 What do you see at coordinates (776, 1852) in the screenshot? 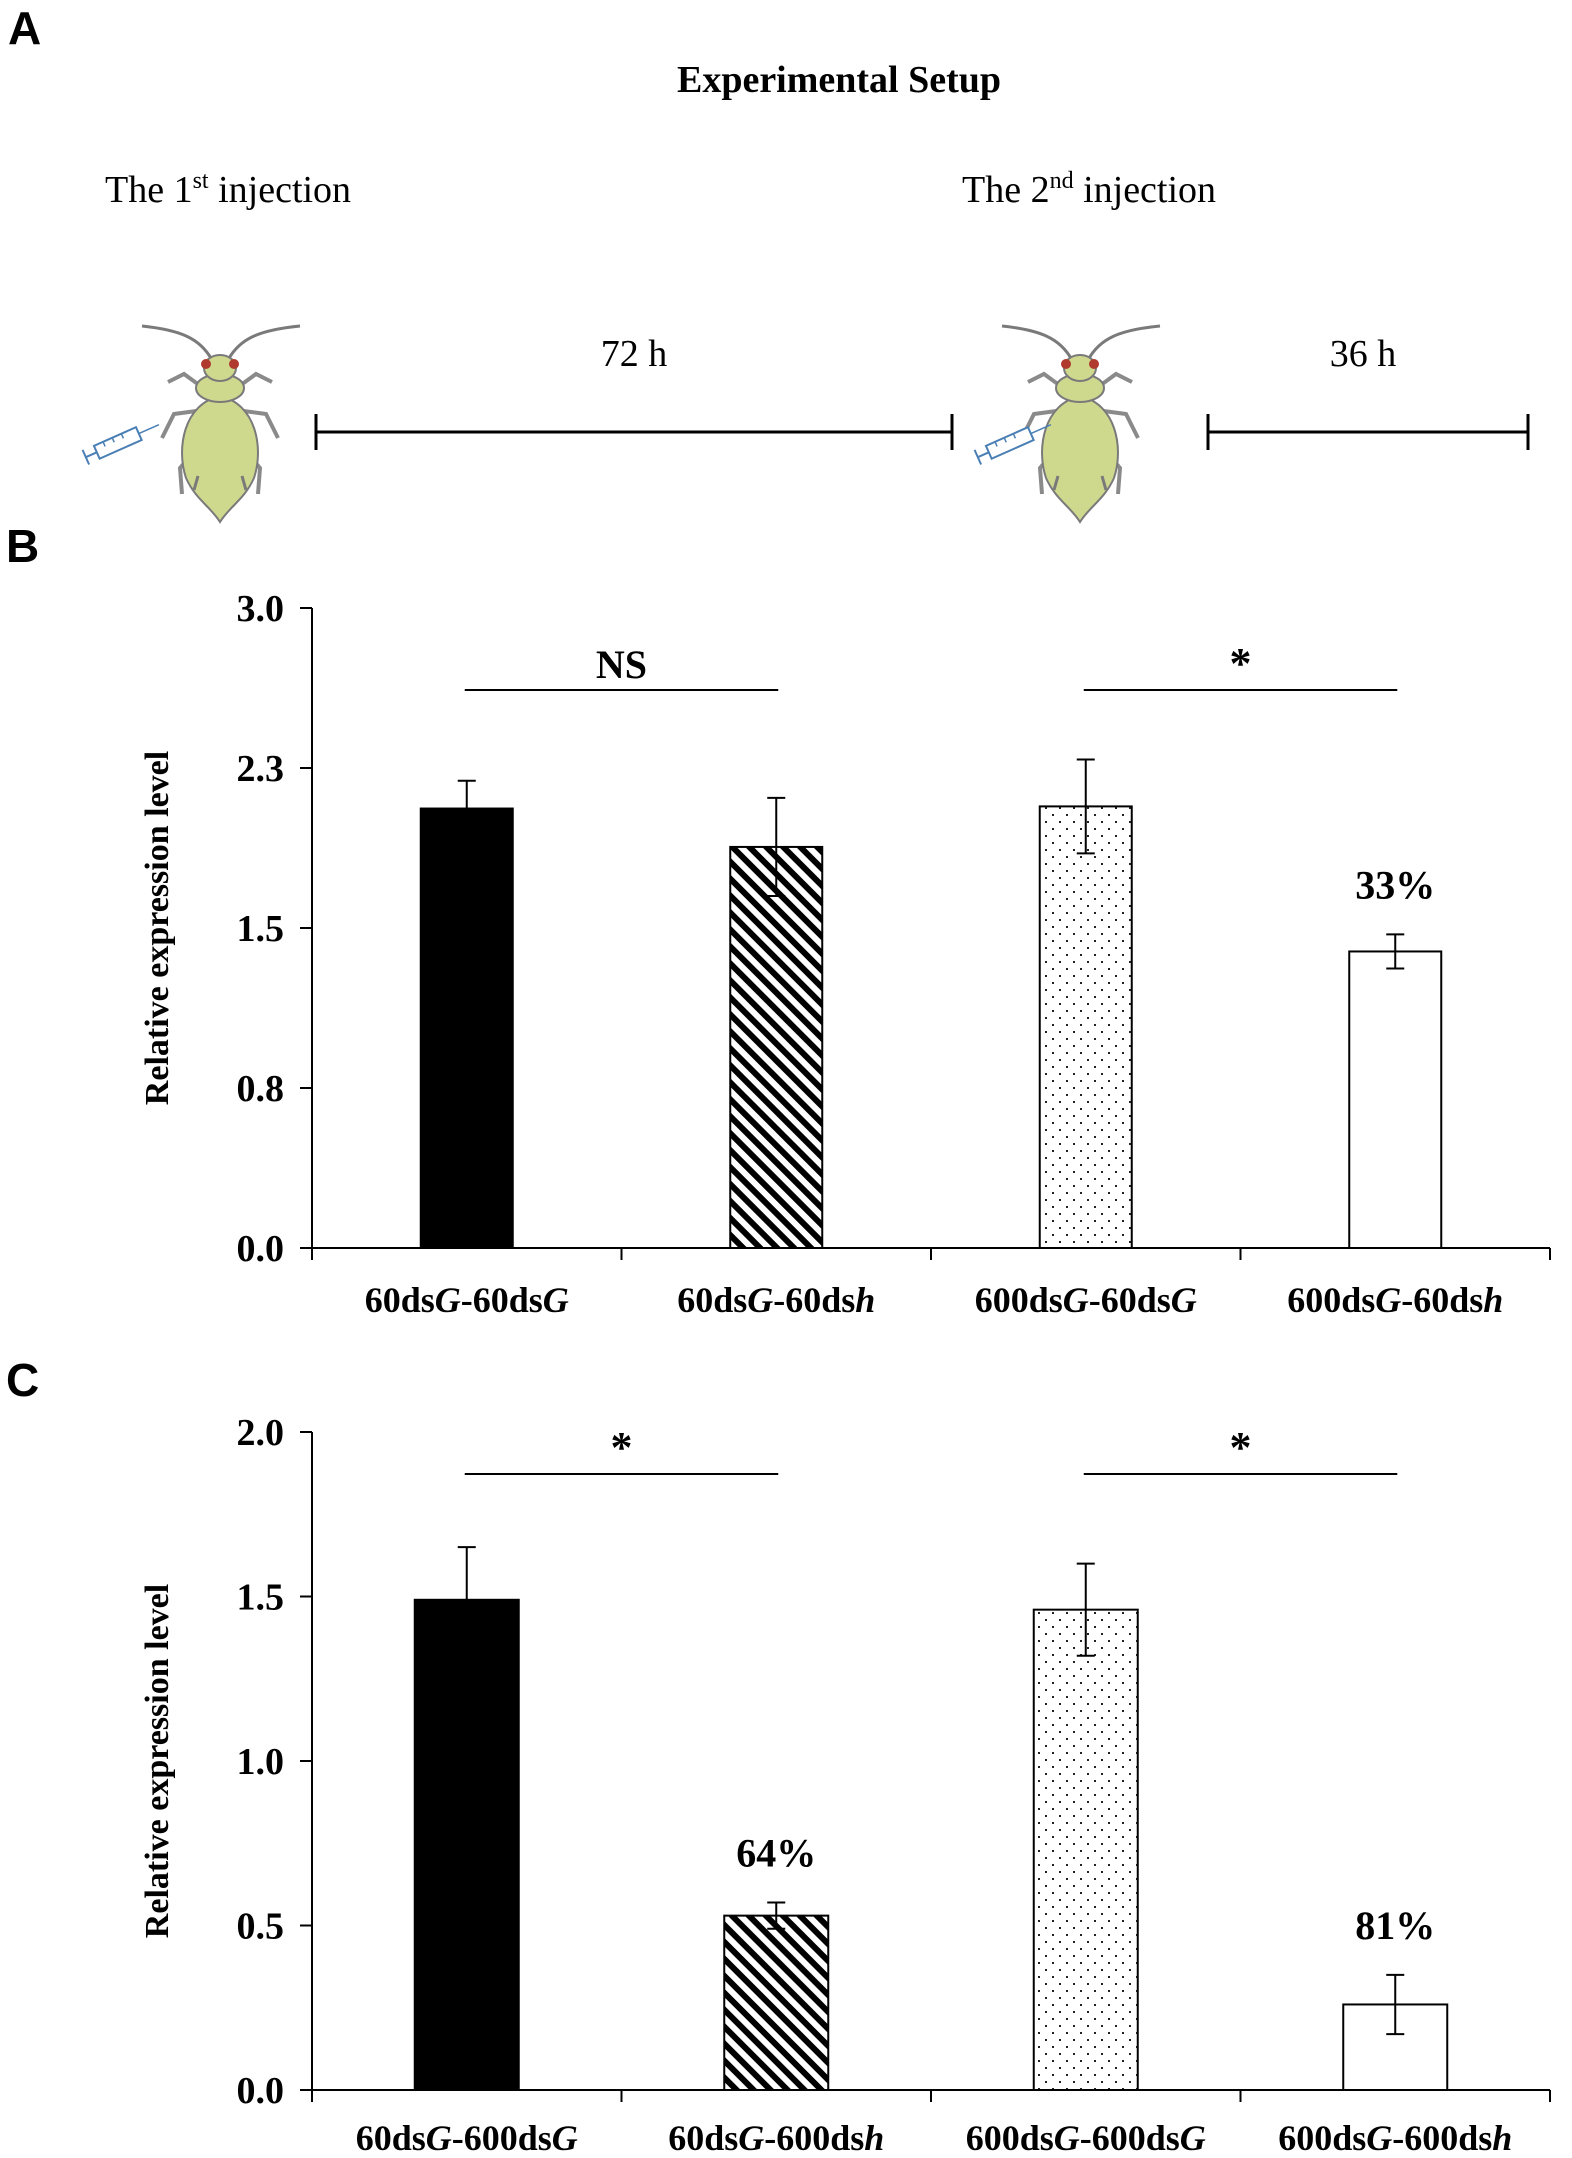
I see `bar-percent-label: 64%` at bounding box center [776, 1852].